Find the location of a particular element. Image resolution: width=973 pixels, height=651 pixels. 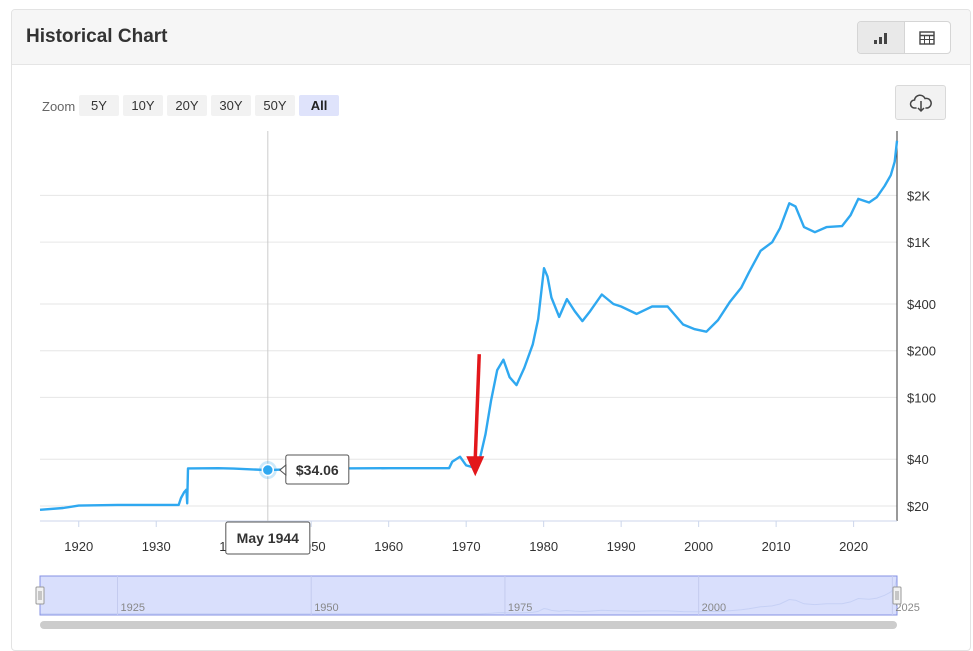

bar-chart-icon is located at coordinates (880, 38).